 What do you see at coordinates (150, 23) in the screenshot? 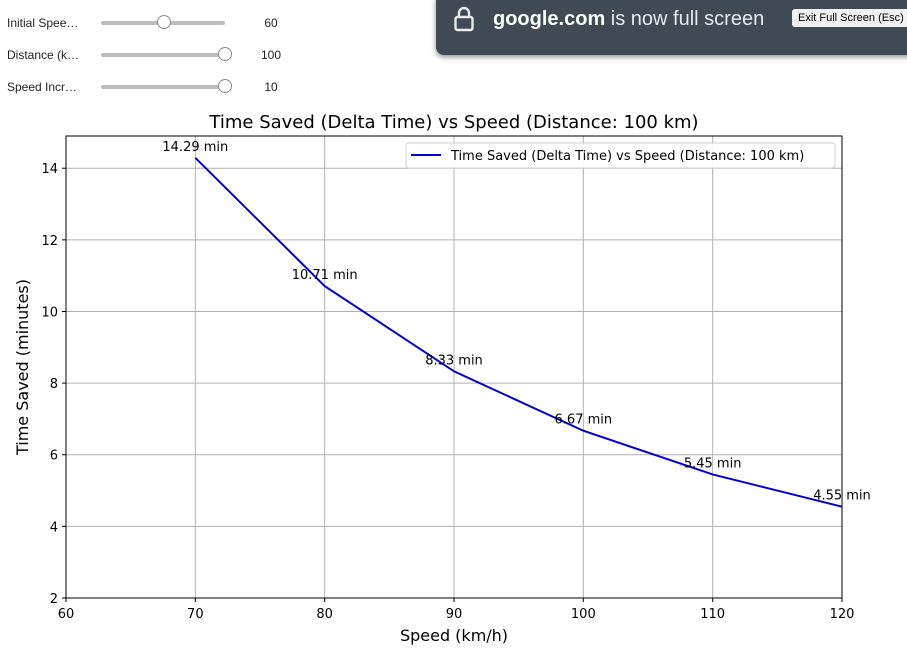
I see `initial-speed-slider-row: Initial Spee… 60` at bounding box center [150, 23].